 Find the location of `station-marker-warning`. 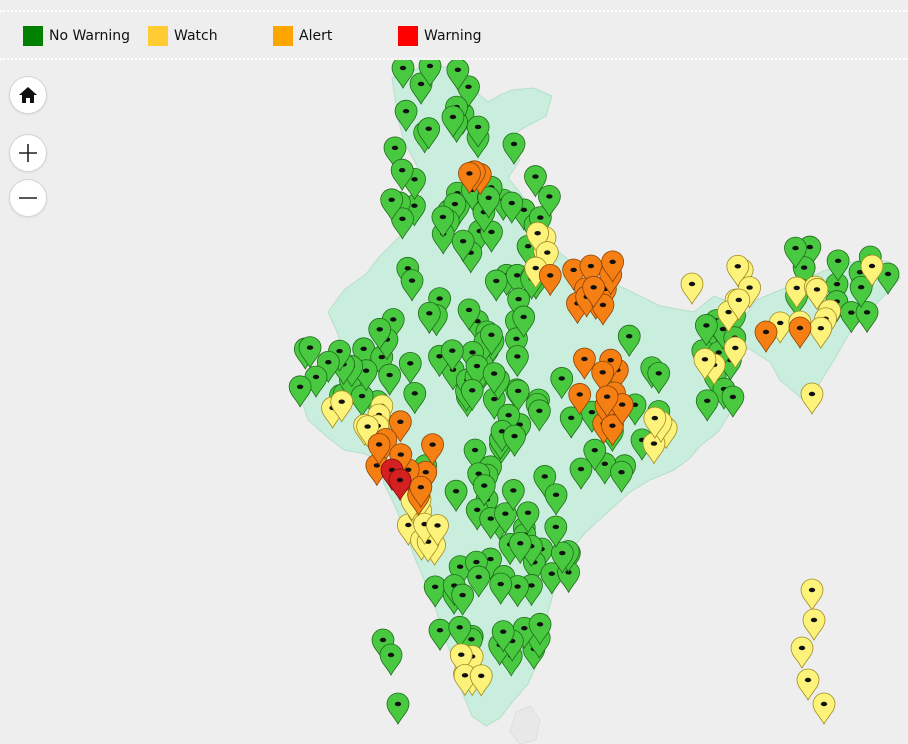

station-marker-warning is located at coordinates (400, 484).